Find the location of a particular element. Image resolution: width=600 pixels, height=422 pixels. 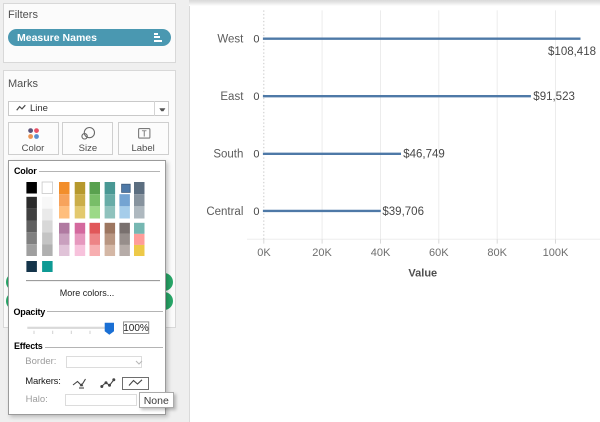

svg-text: West is located at coordinates (230, 40).